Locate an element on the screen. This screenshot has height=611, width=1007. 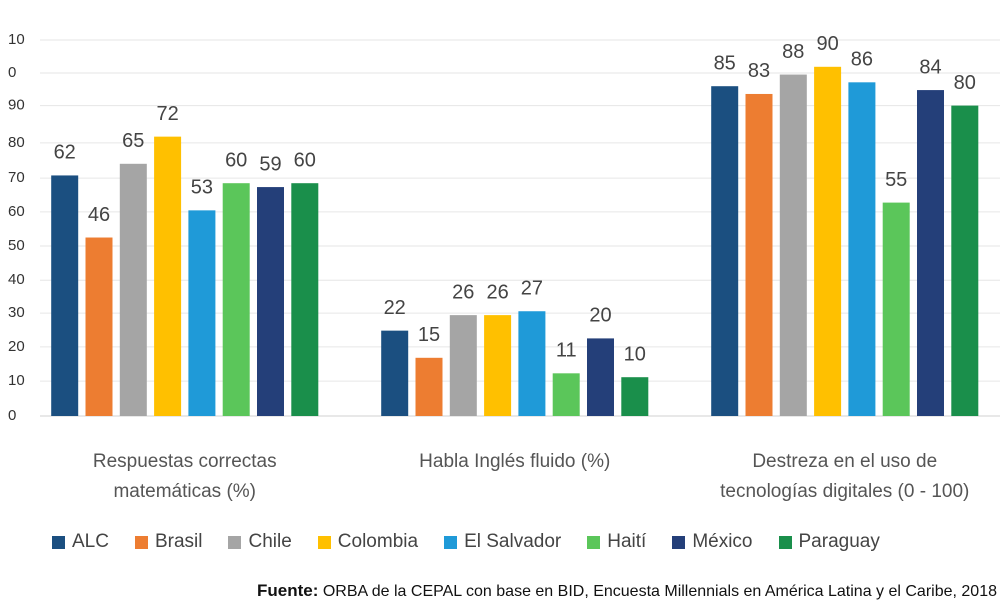
legend-item: El Salvador is located at coordinates (502, 542).